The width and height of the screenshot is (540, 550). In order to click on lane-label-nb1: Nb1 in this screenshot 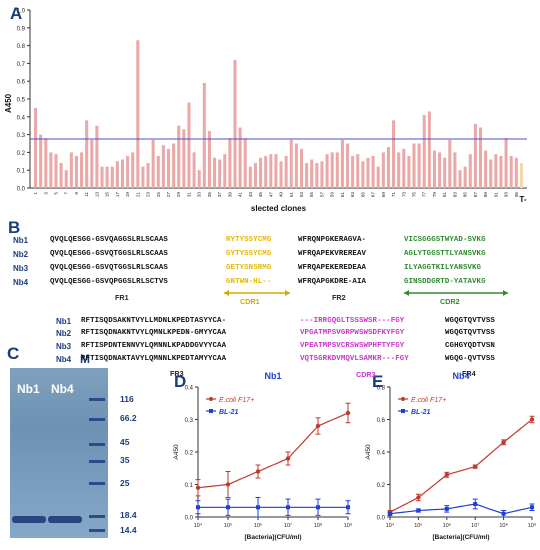, I will do `click(28, 389)`.